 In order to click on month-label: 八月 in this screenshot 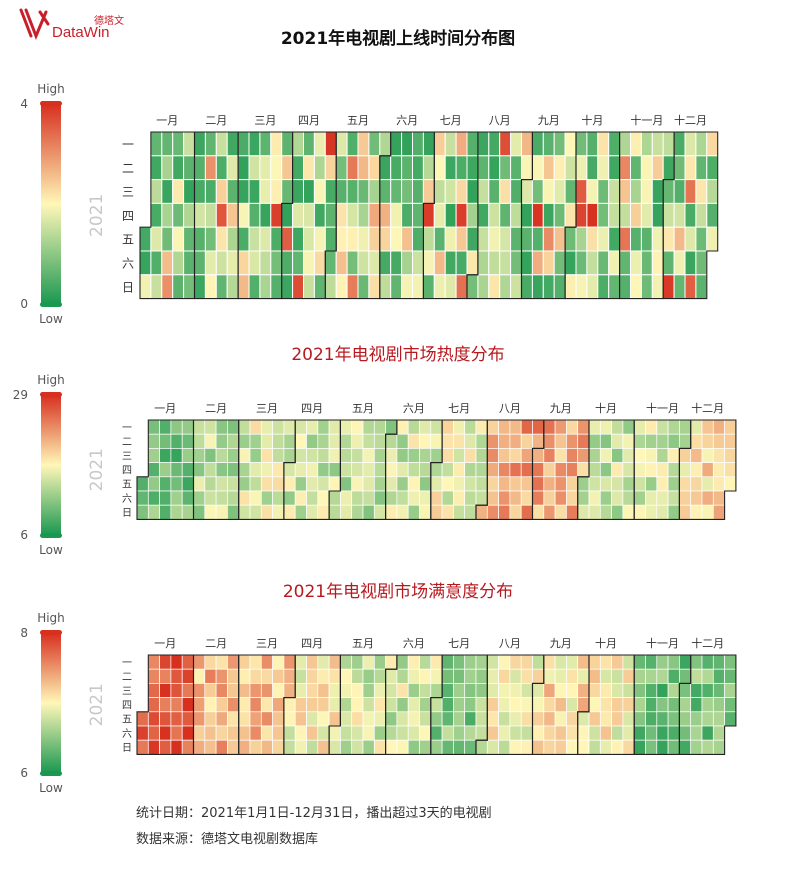, I will do `click(510, 408)`.